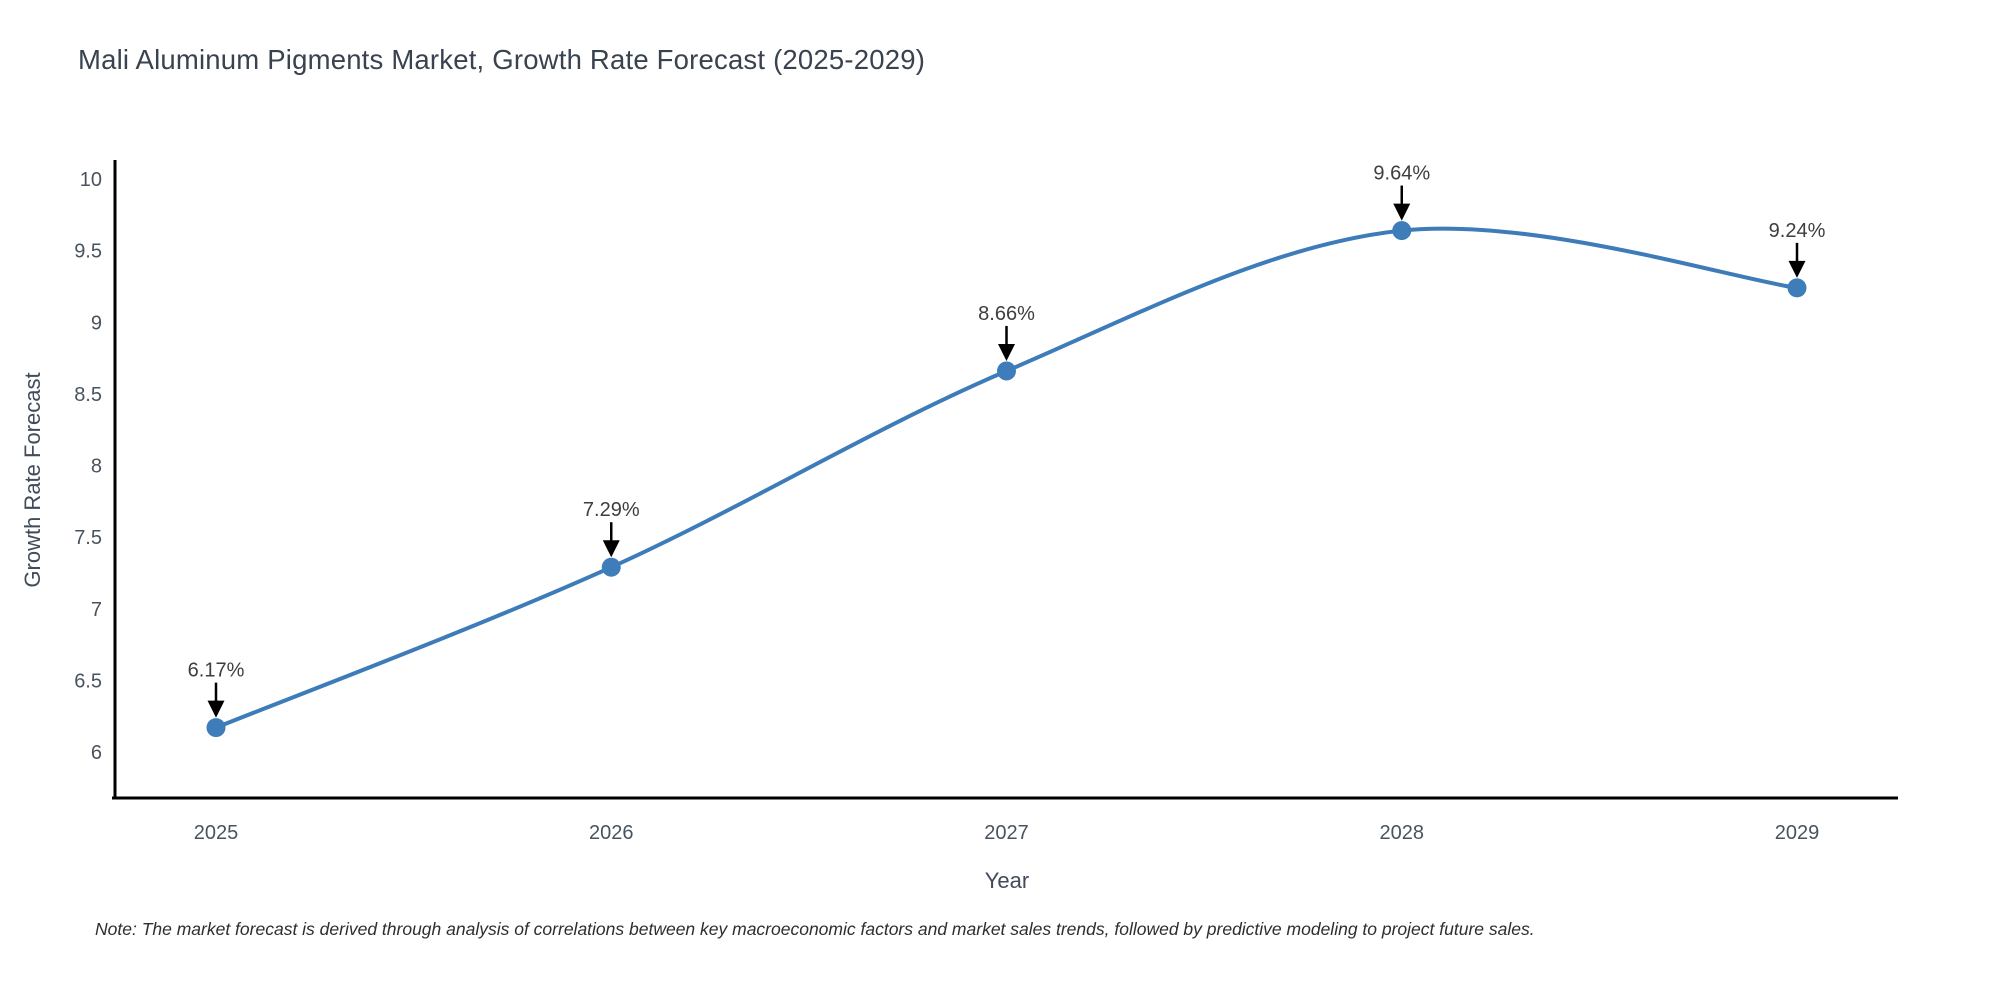  I want to click on data-point-2027, so click(1006, 371).